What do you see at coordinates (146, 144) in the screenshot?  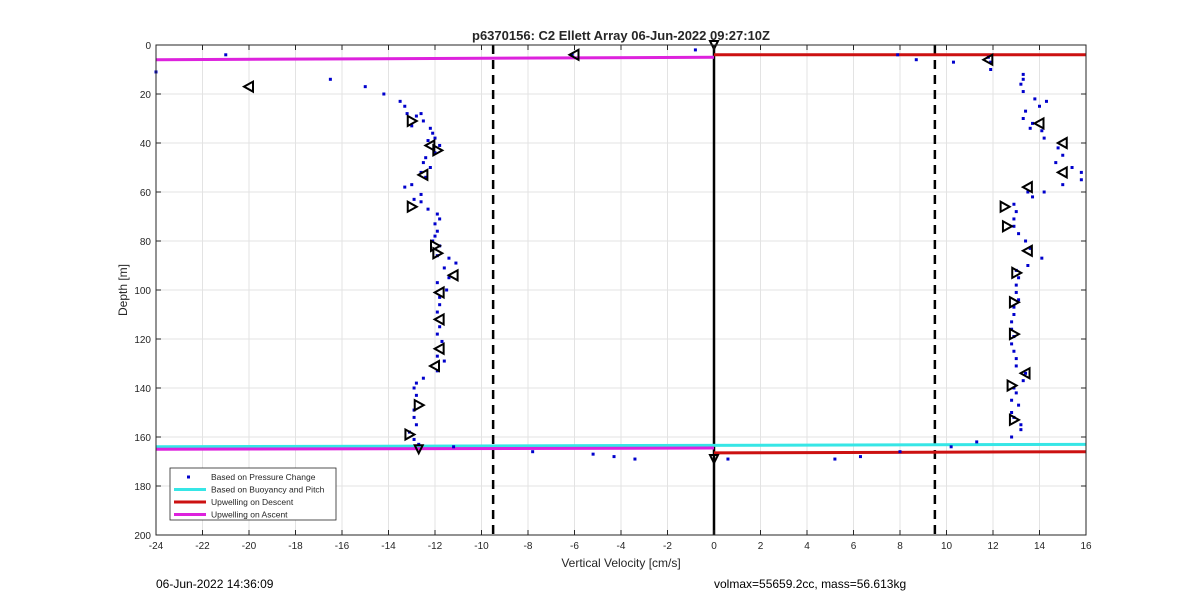 I see `y-tick-label: 40` at bounding box center [146, 144].